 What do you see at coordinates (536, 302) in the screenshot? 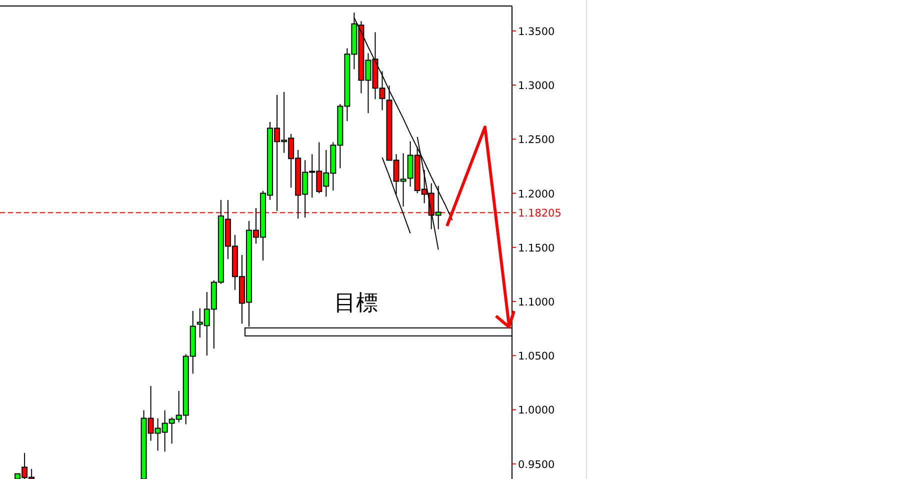
I see `y-tick-label: 1.1000` at bounding box center [536, 302].